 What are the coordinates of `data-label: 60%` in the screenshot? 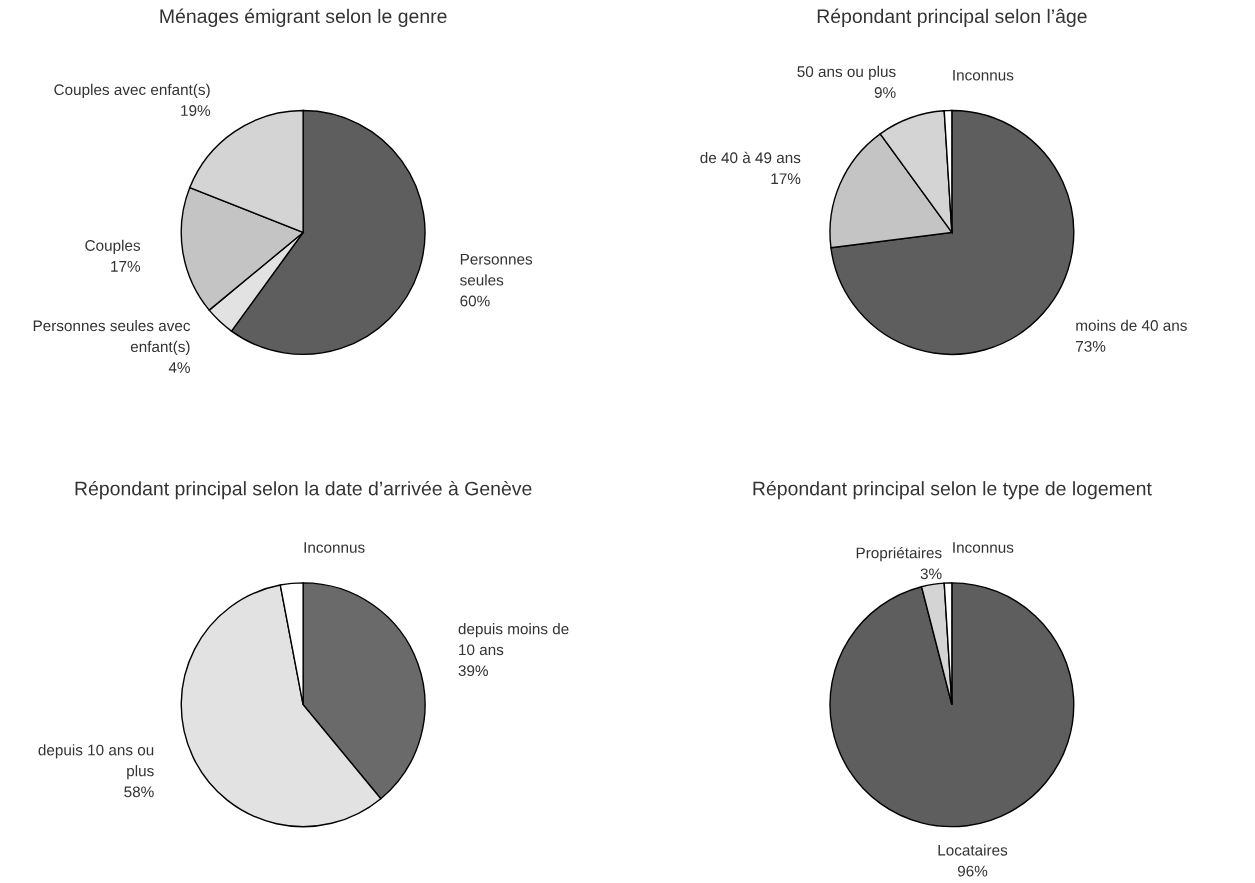 It's located at (475, 301).